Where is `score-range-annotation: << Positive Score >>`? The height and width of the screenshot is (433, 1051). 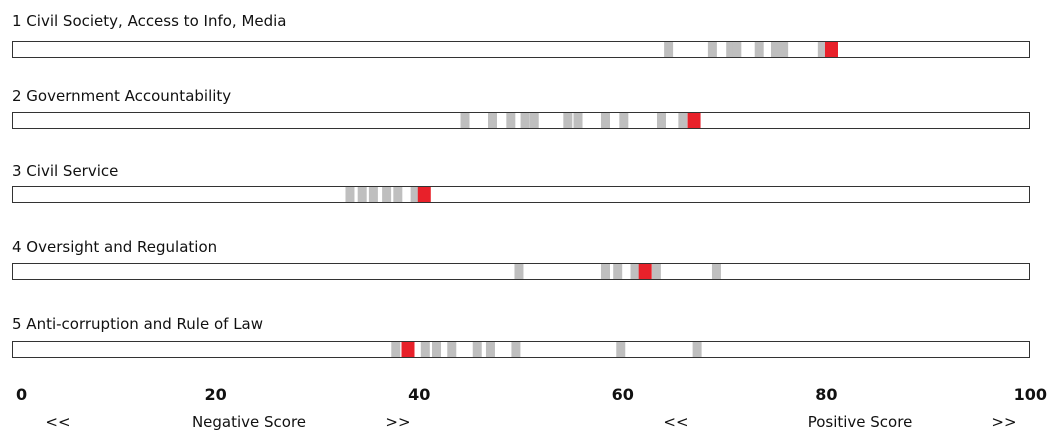 score-range-annotation: << Positive Score >> is located at coordinates (839, 422).